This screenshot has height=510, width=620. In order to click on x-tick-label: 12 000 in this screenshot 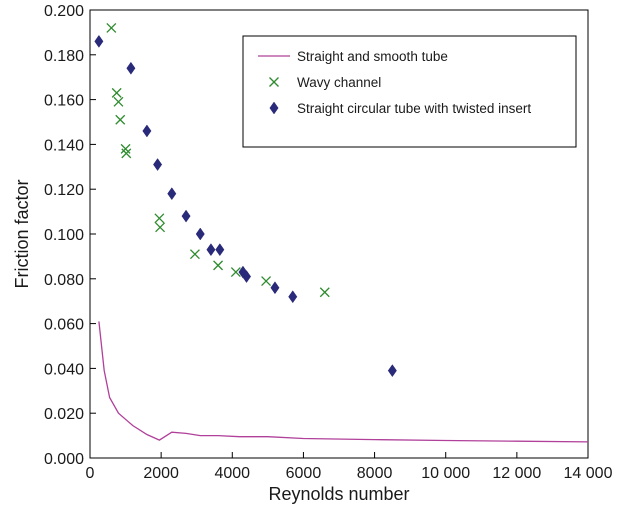, I will do `click(516, 473)`.